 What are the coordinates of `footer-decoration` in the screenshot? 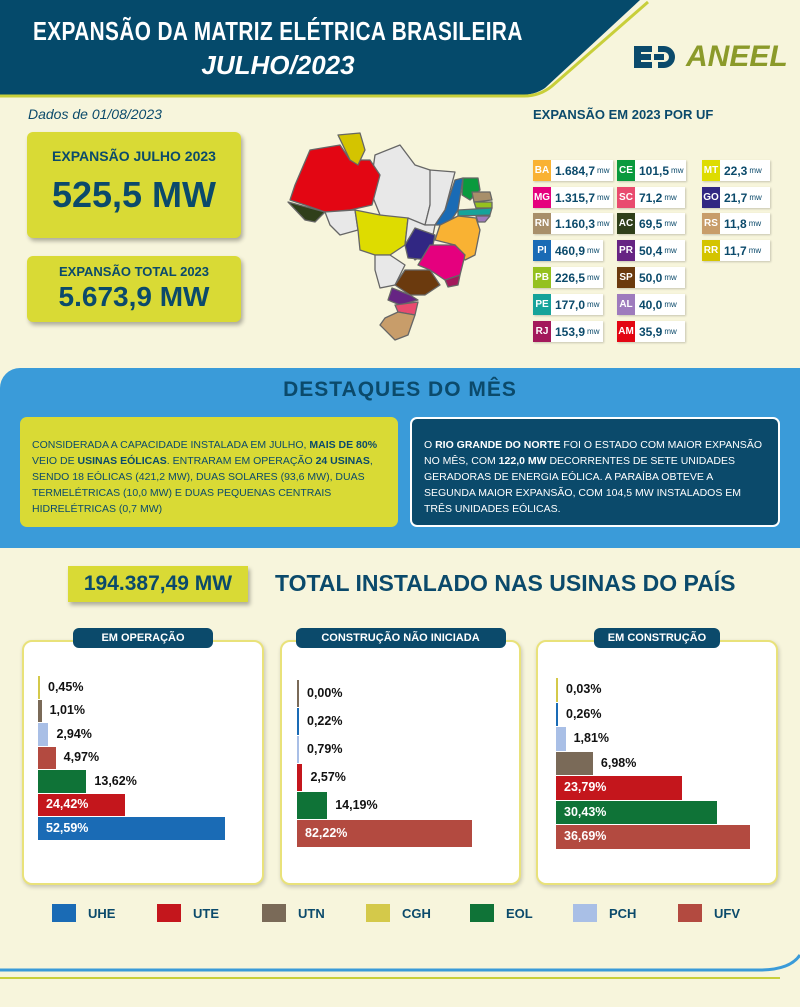 It's located at (400, 966).